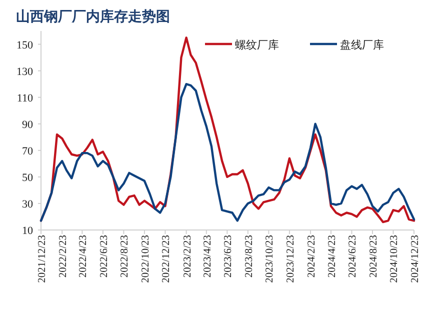 The width and height of the screenshot is (438, 309). What do you see at coordinates (374, 256) in the screenshot?
I see `x-tick-label: 2024/8/23` at bounding box center [374, 256].